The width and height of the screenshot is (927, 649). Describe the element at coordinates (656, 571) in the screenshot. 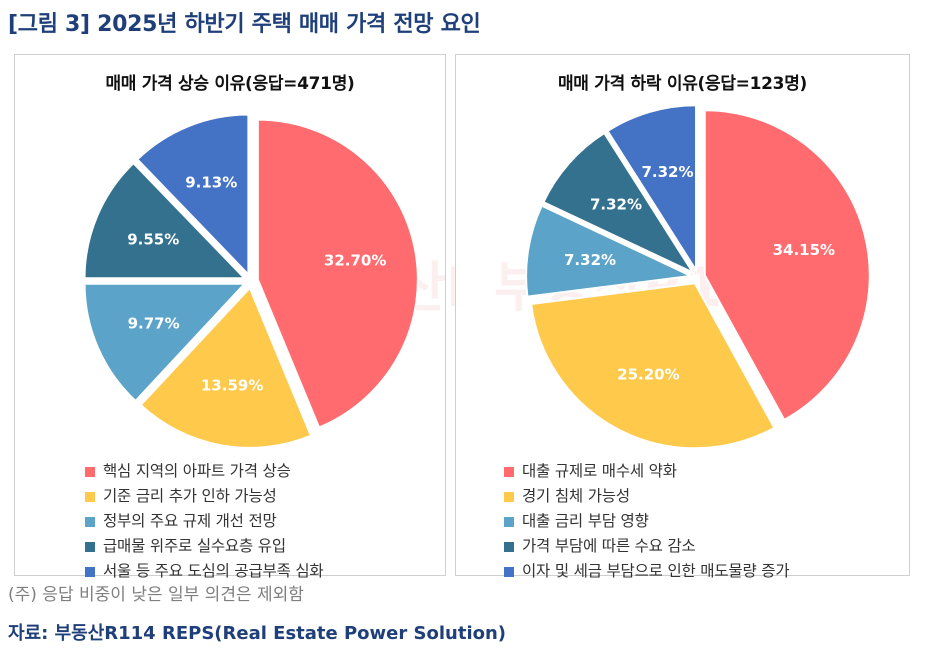

I see `legend-label: 이자 및 세금 부담으로 인한 매도물량 증가` at that location.